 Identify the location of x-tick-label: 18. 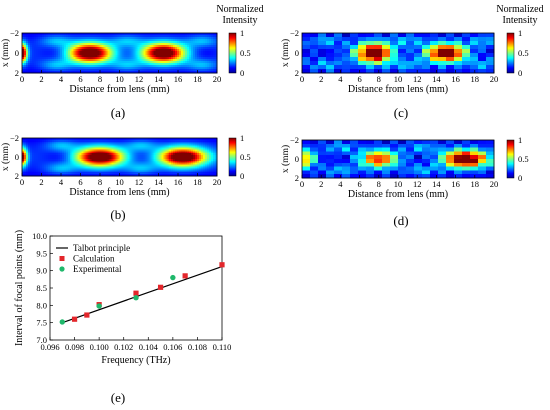
(475, 79).